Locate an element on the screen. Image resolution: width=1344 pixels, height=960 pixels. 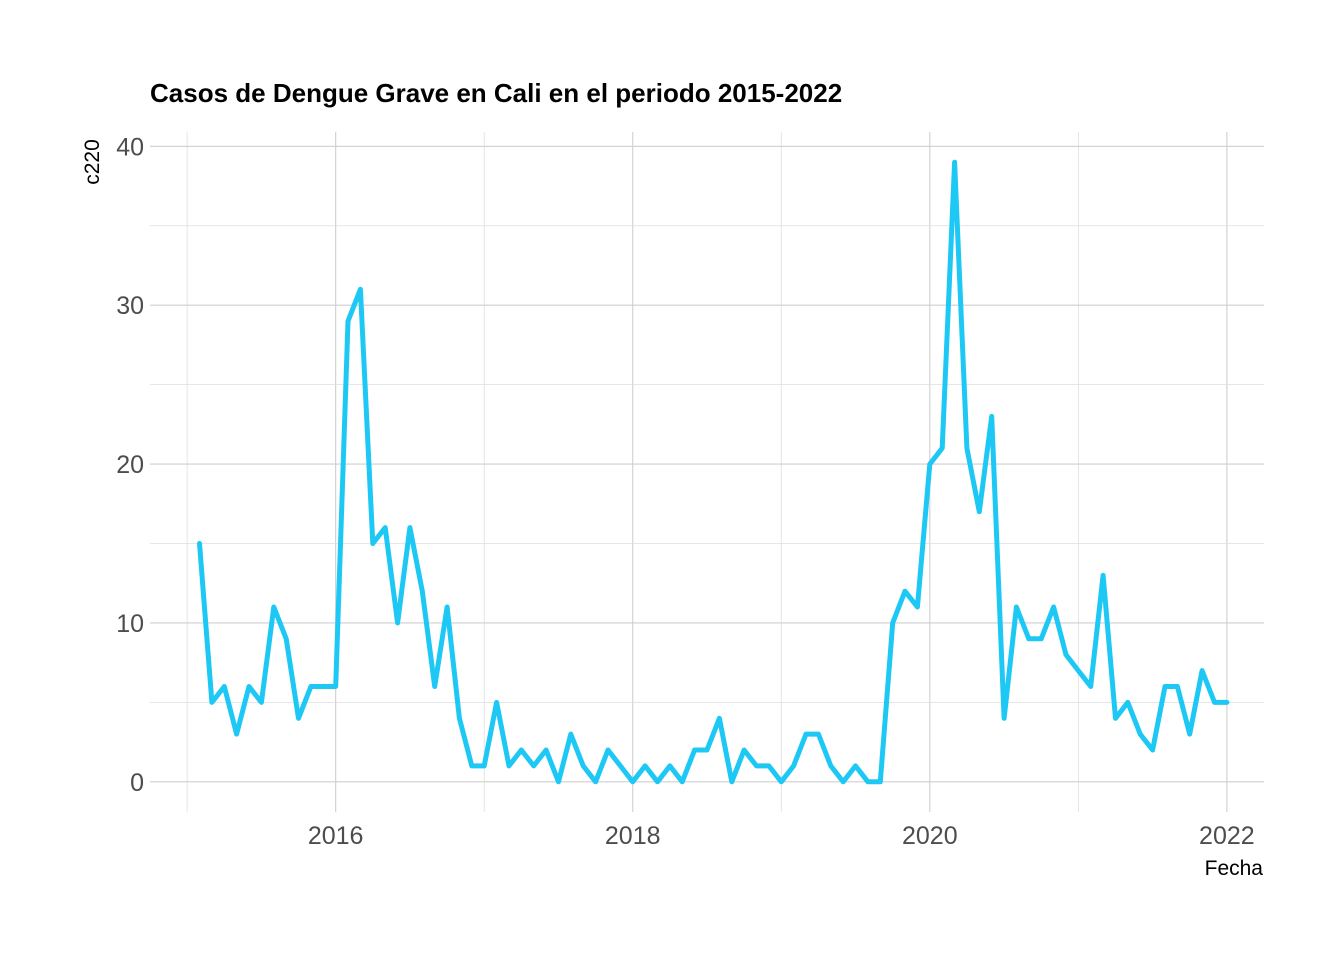
y-axis-title: c220 is located at coordinates (92, 162).